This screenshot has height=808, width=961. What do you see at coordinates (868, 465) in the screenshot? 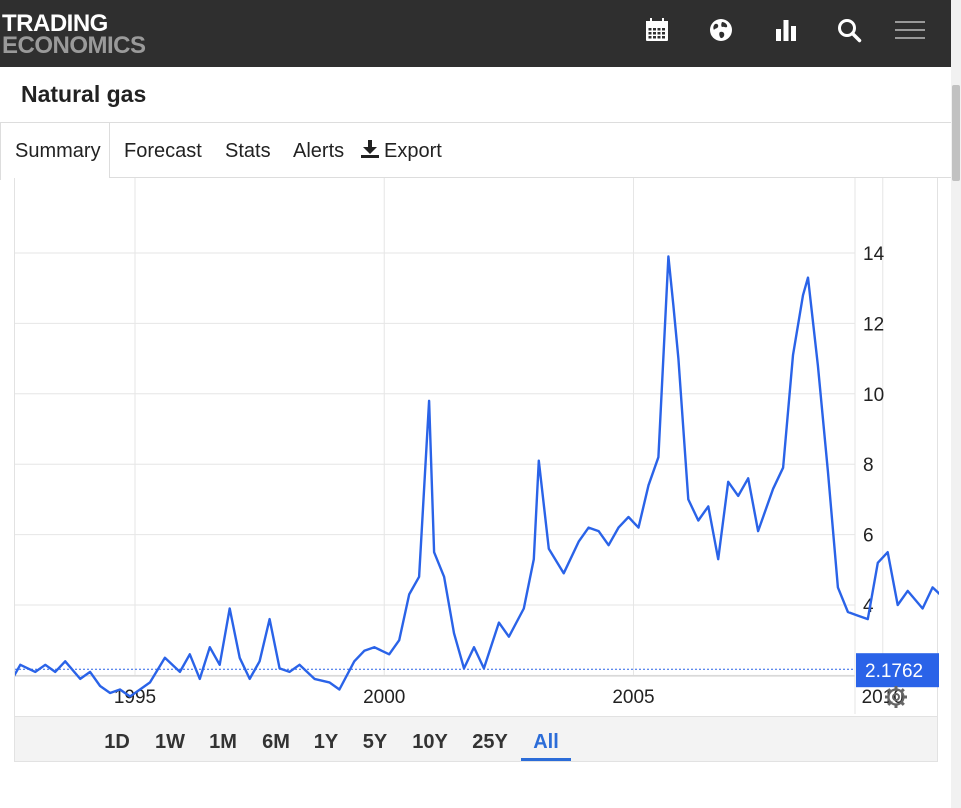
I see `y-tick-label: 8` at bounding box center [868, 465].